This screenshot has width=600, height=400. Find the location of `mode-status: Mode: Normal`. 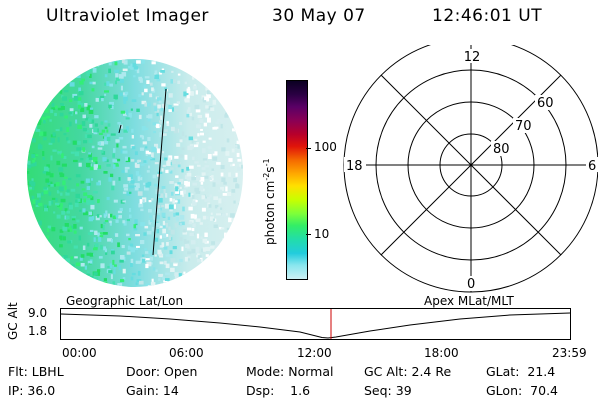

mode-status: Mode: Normal is located at coordinates (290, 371).